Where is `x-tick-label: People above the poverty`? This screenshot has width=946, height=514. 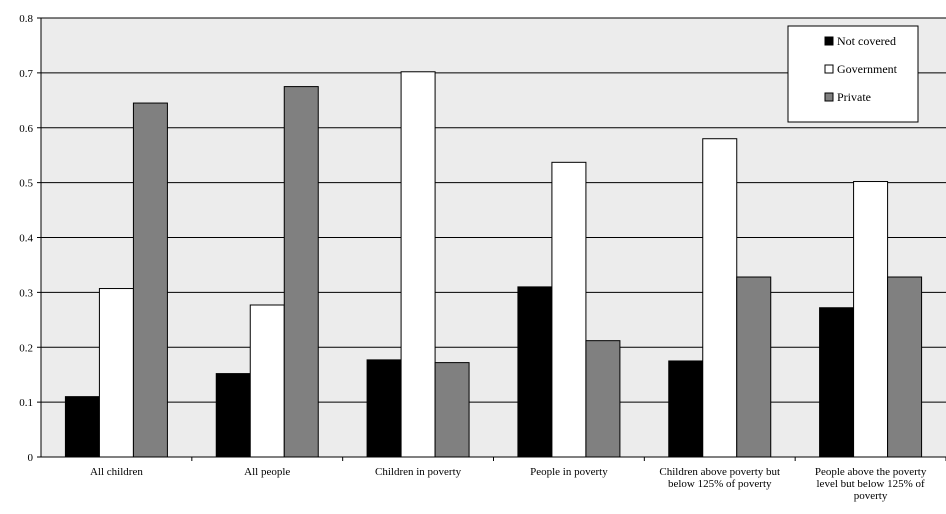
x-tick-label: People above the poverty is located at coordinates (871, 472).